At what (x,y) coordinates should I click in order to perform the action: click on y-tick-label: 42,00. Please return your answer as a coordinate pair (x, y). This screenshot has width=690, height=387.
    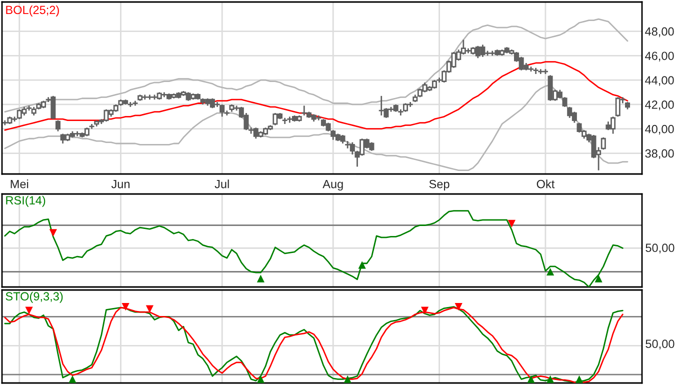
    Looking at the image, I should click on (659, 105).